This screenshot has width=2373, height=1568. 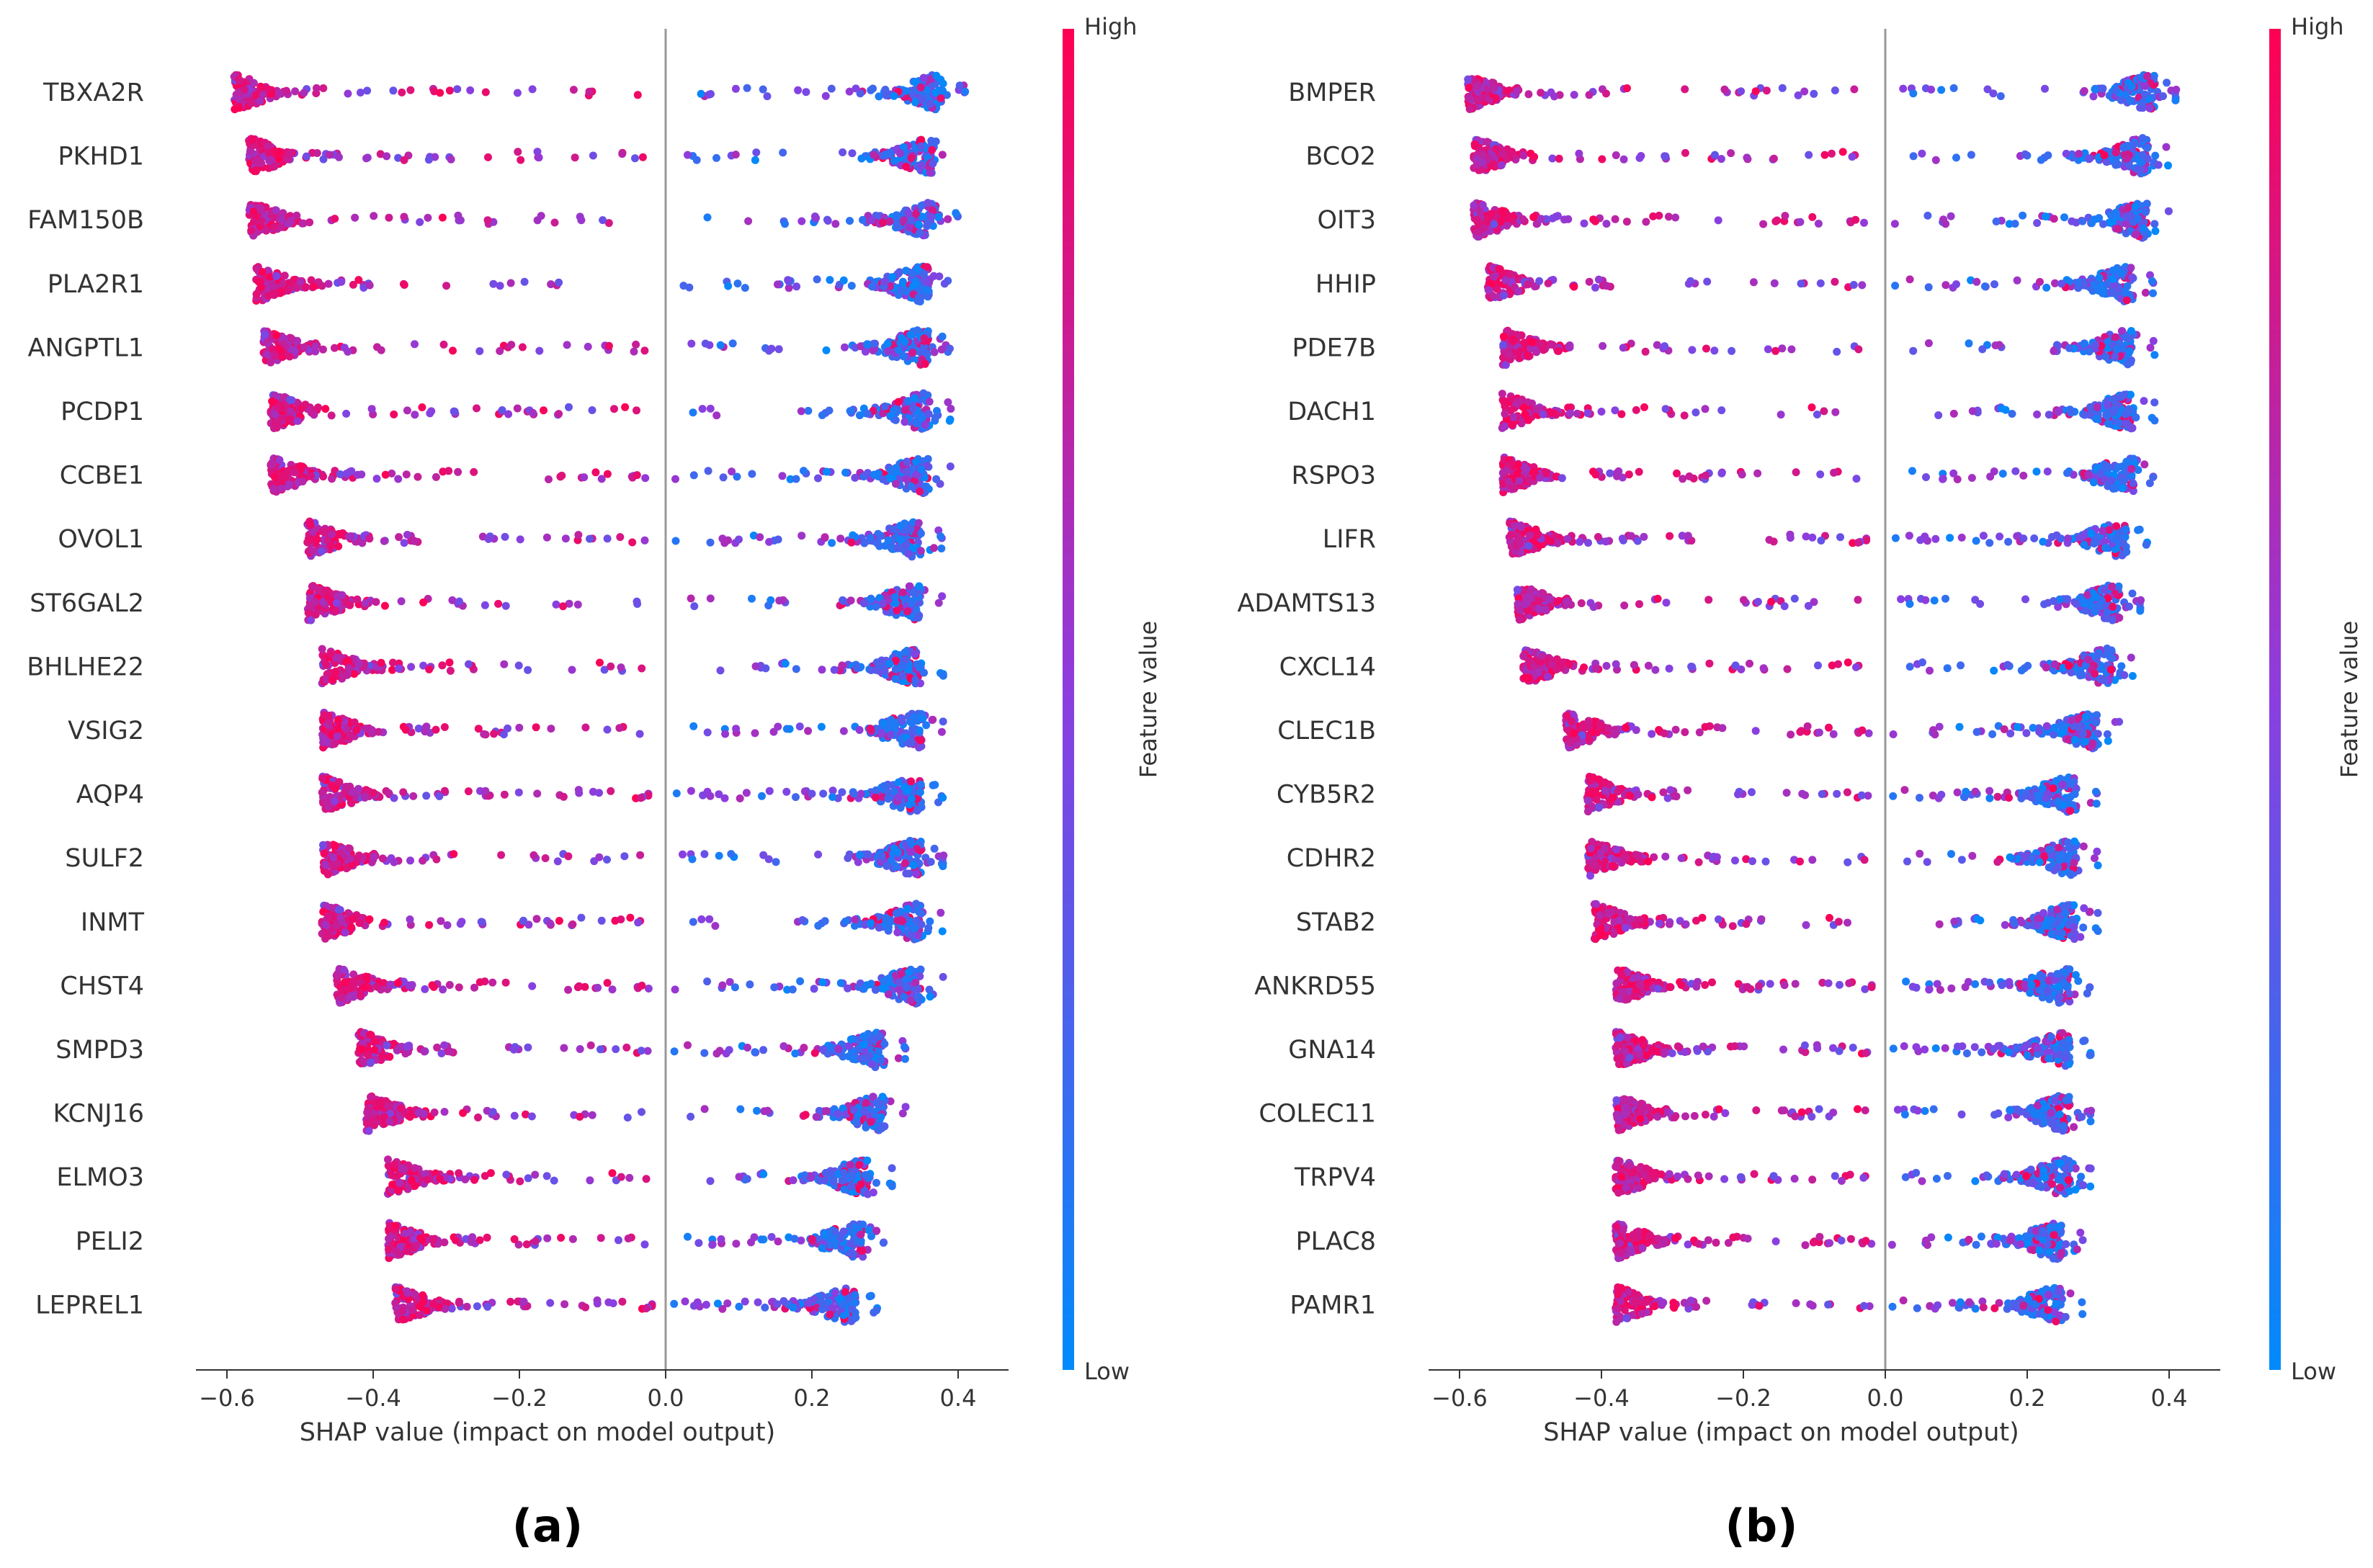 What do you see at coordinates (110, 795) in the screenshot?
I see `feature-label-a: AQP4` at bounding box center [110, 795].